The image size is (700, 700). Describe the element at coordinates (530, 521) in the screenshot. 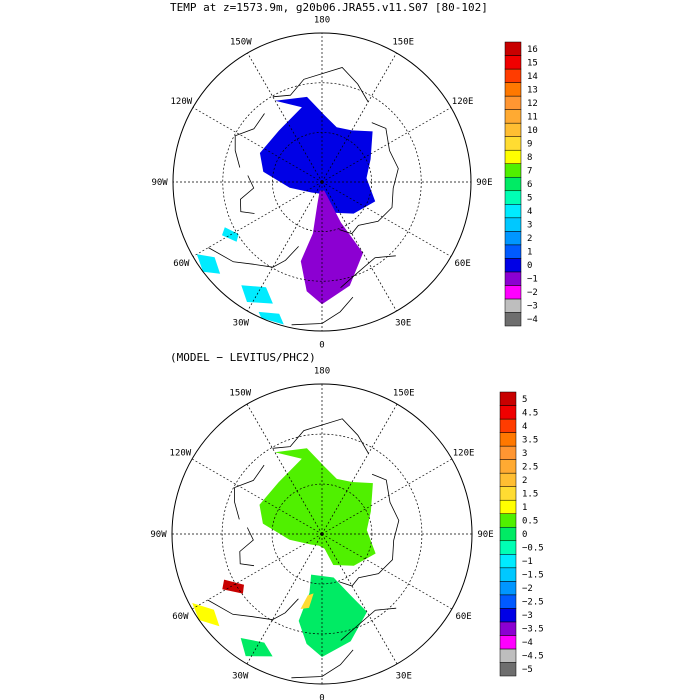

I see `colorbar-tick: 0.5` at that location.